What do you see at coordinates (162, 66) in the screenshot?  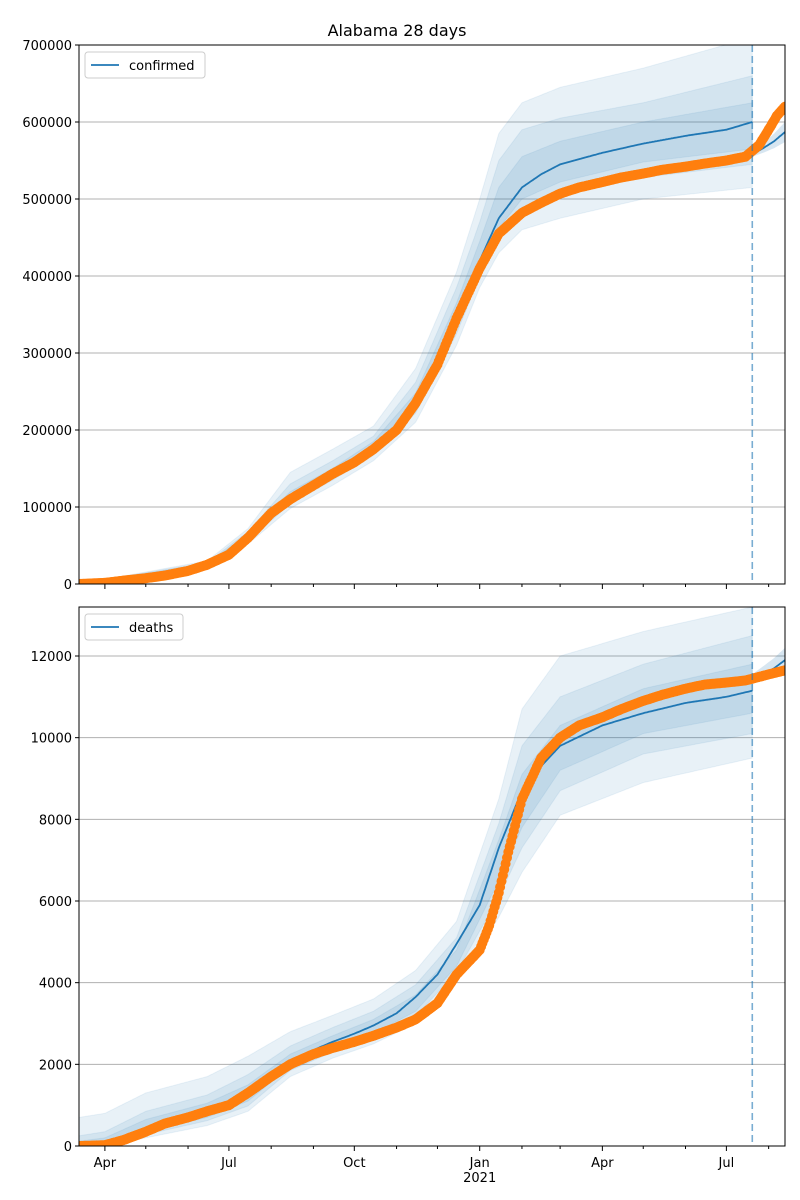 I see `legend-label: confirmed` at bounding box center [162, 66].